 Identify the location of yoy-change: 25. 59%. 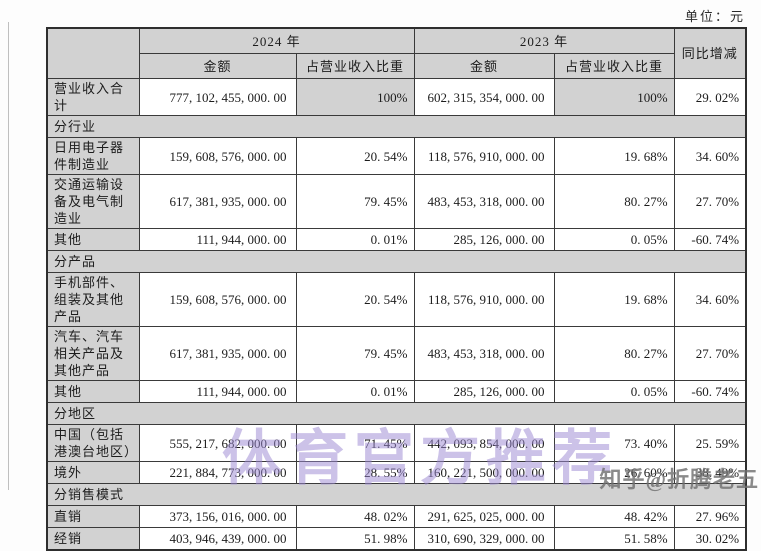
(710, 443).